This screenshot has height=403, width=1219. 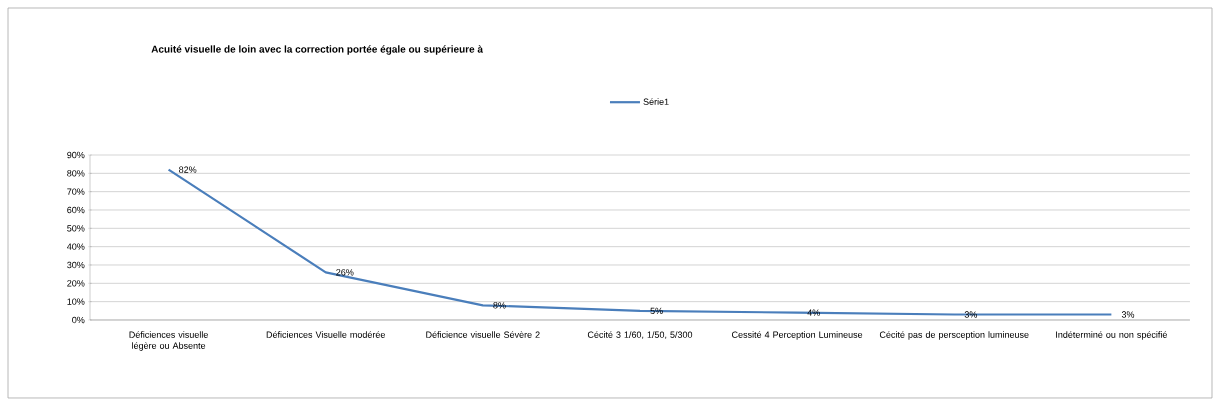 I want to click on y-tick-label: 10%, so click(x=76, y=301).